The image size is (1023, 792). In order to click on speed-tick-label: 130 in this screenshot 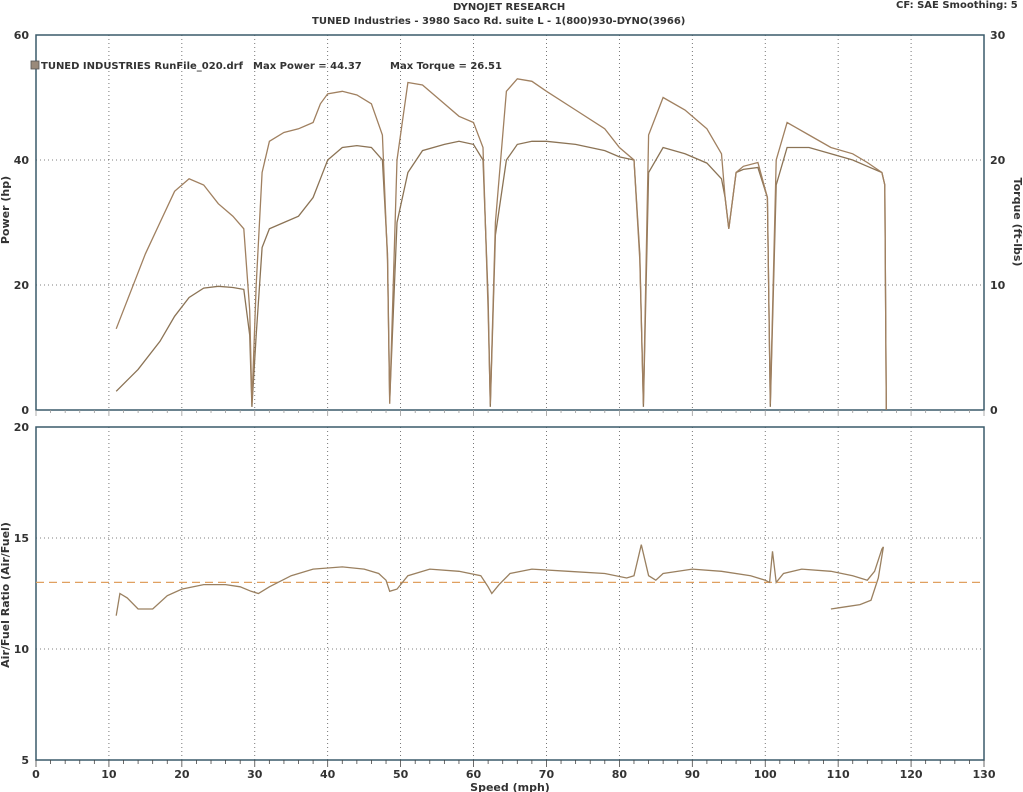, I will do `click(984, 774)`.